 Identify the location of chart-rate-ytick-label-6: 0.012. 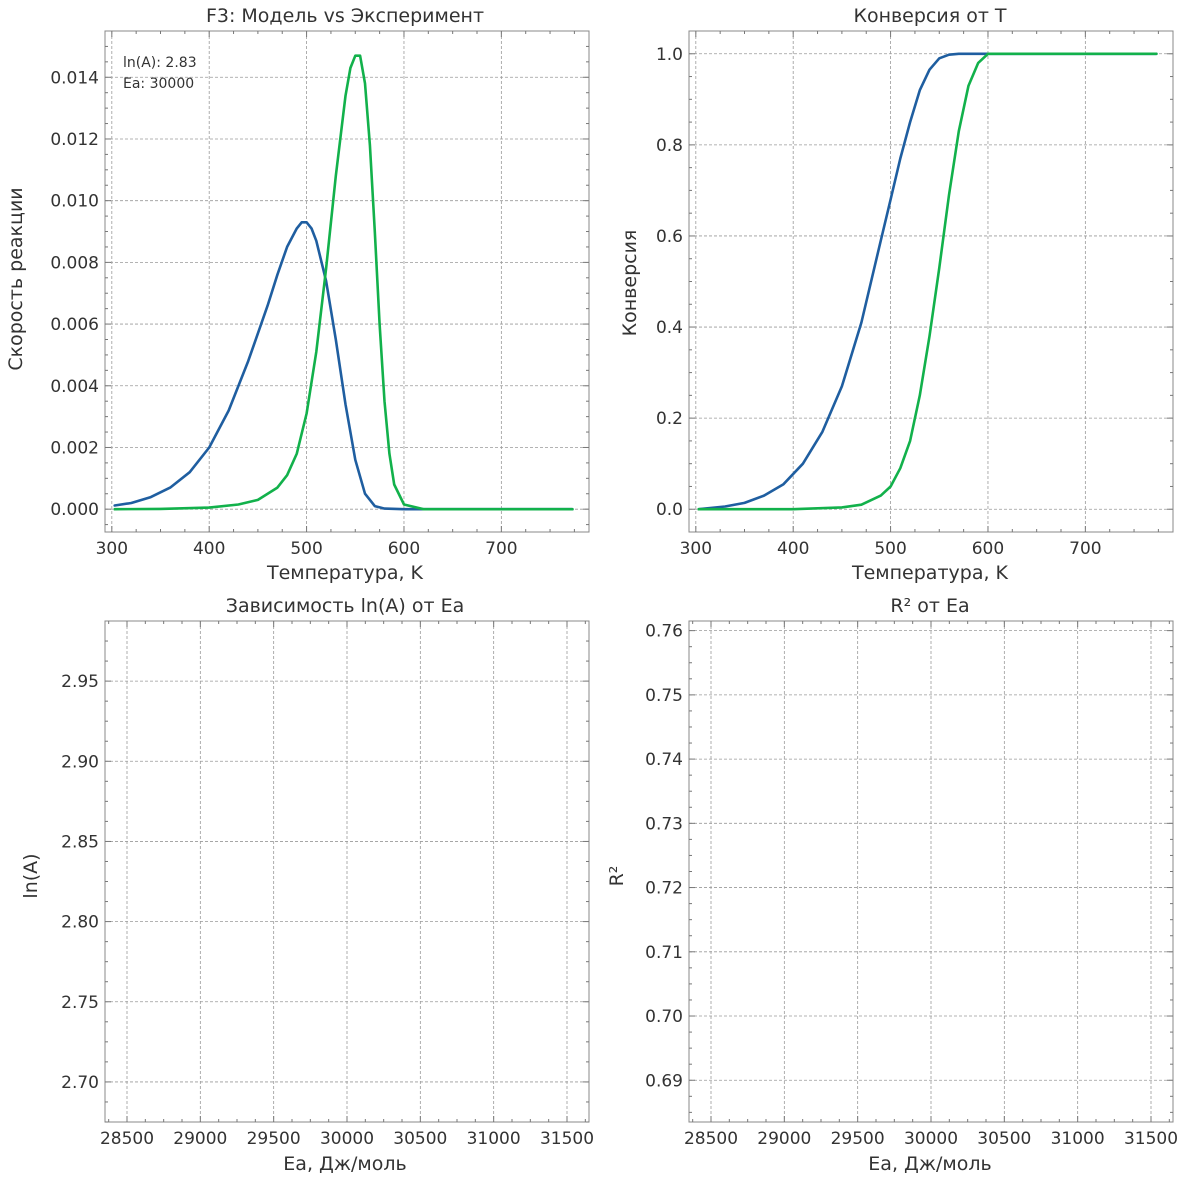
(74, 140).